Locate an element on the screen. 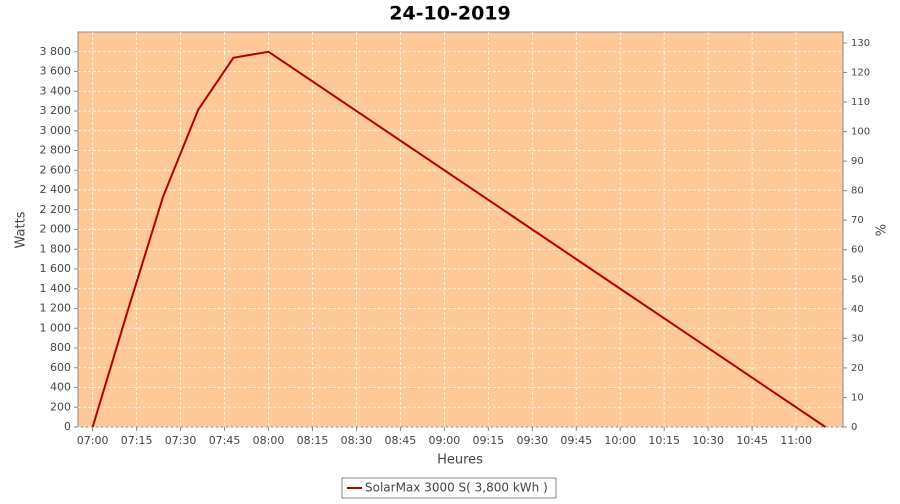 This screenshot has height=504, width=900. x-tick-label: 09:15 is located at coordinates (488, 440).